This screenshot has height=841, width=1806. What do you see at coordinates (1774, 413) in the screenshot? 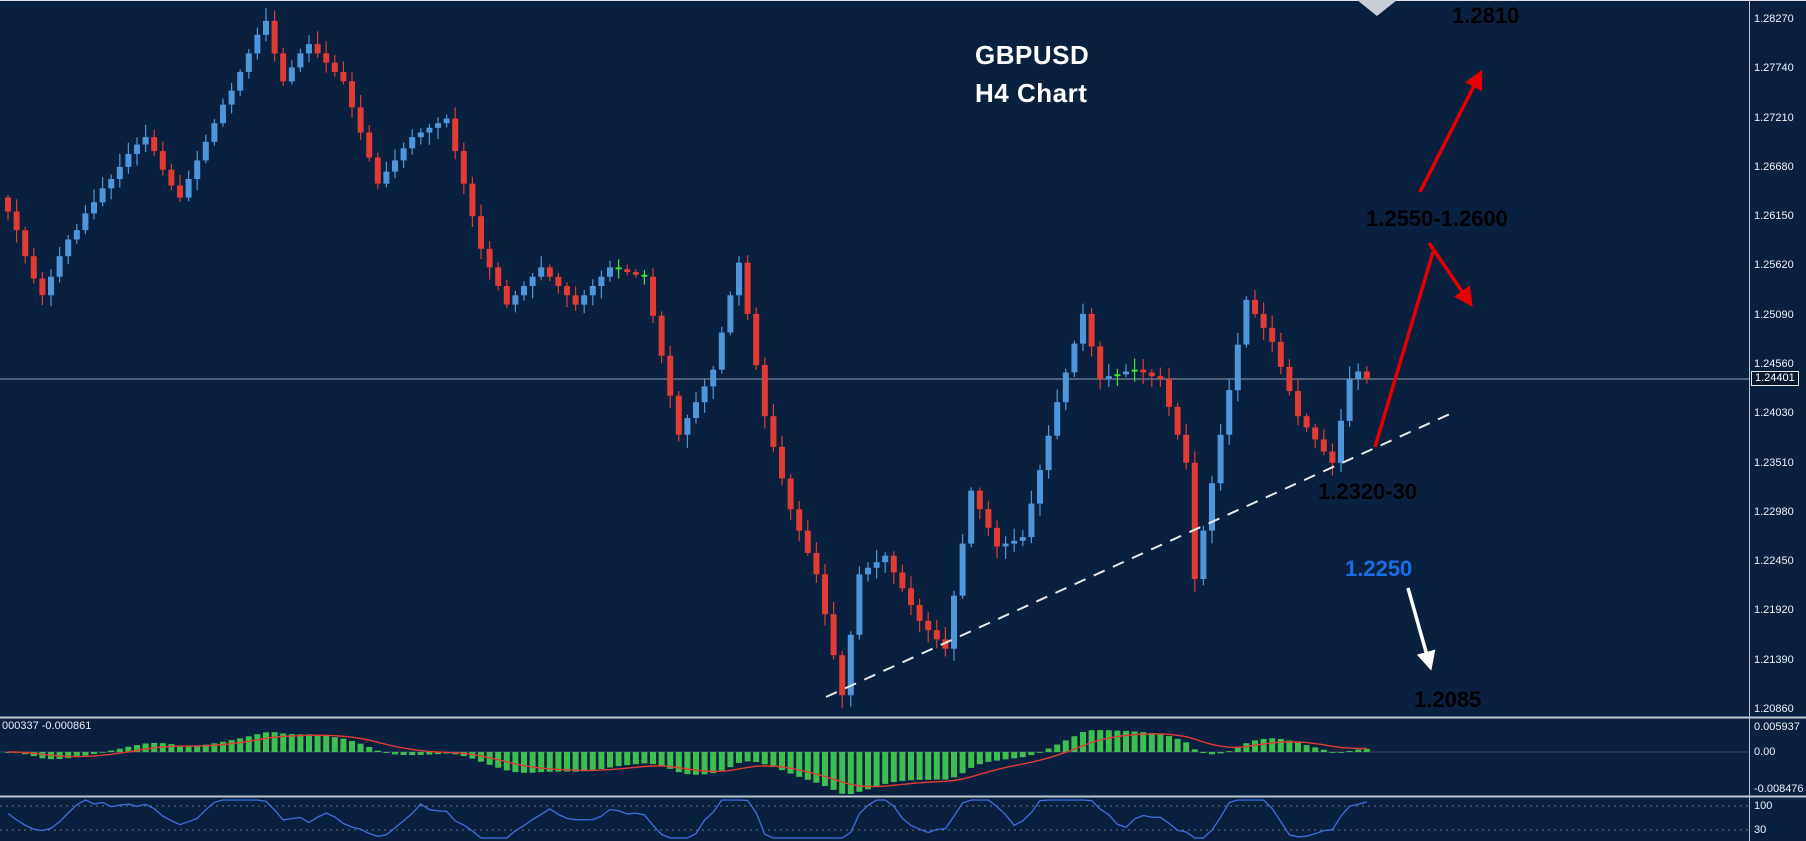
I see `axis-label: 1.24030` at bounding box center [1774, 413].